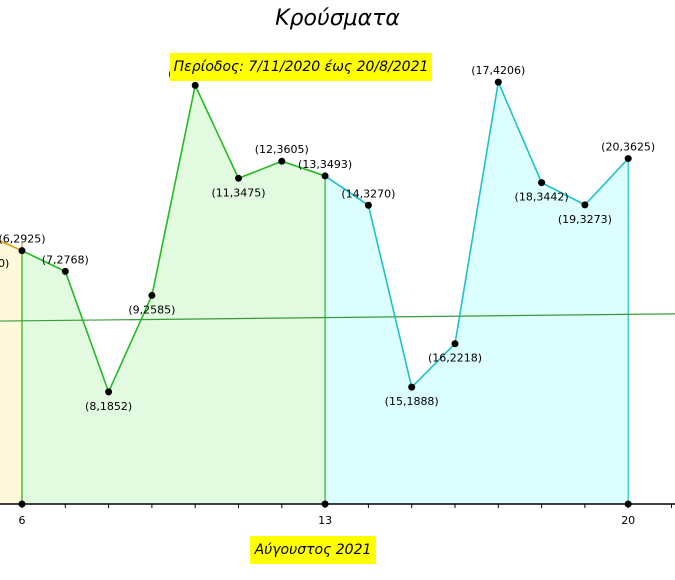 This screenshot has width=675, height=580. I want to click on trend-line, so click(337, 317).